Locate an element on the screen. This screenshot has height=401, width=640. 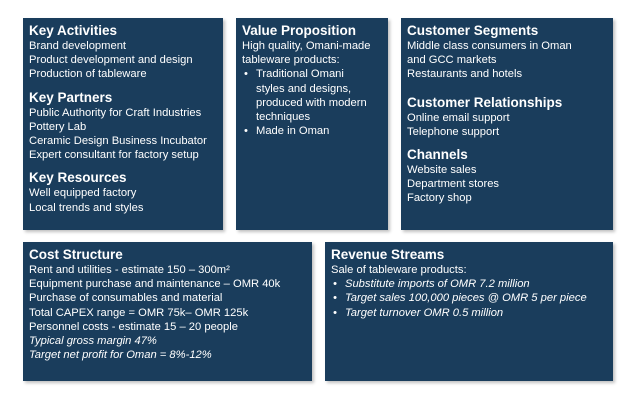
key-partner-item: Public Authority for Craft Industries is located at coordinates (115, 112).